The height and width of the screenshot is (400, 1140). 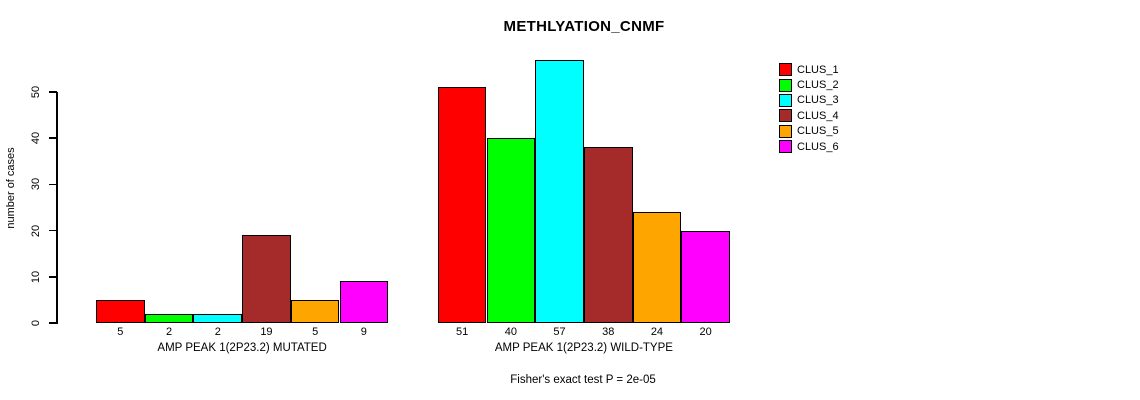 I want to click on fisher-test-annotation: Fisher's exact test P = 2e-05, so click(x=583, y=380).